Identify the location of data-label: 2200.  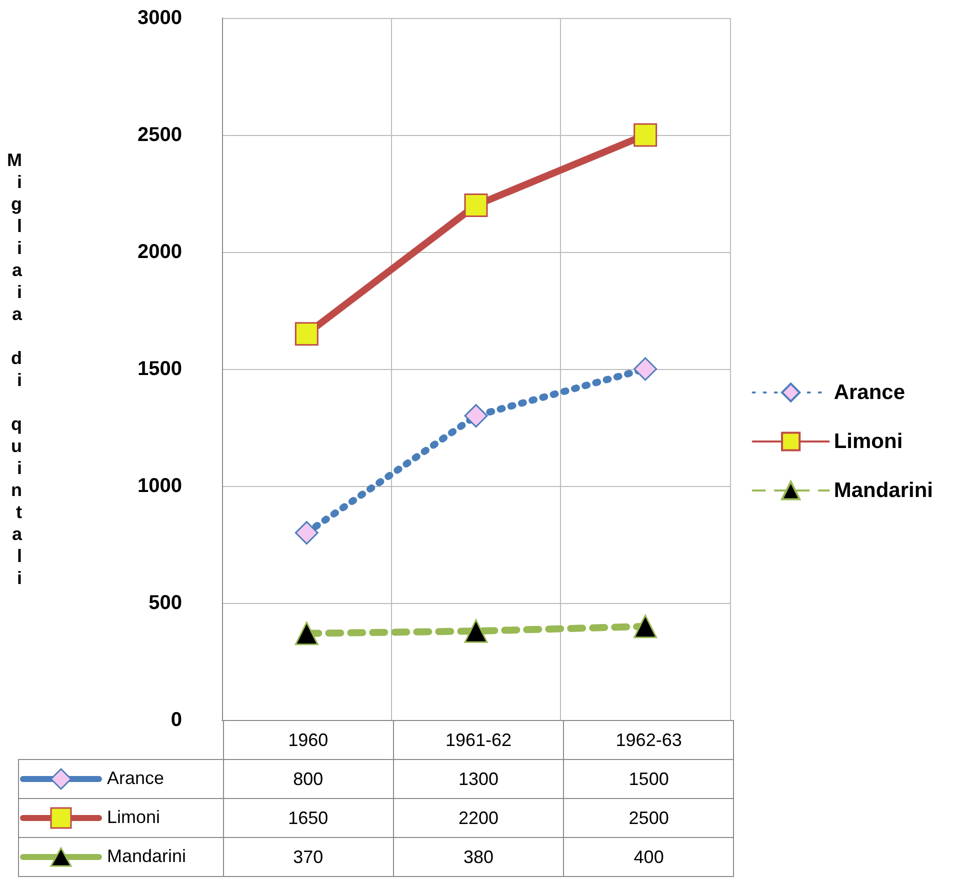
(478, 818).